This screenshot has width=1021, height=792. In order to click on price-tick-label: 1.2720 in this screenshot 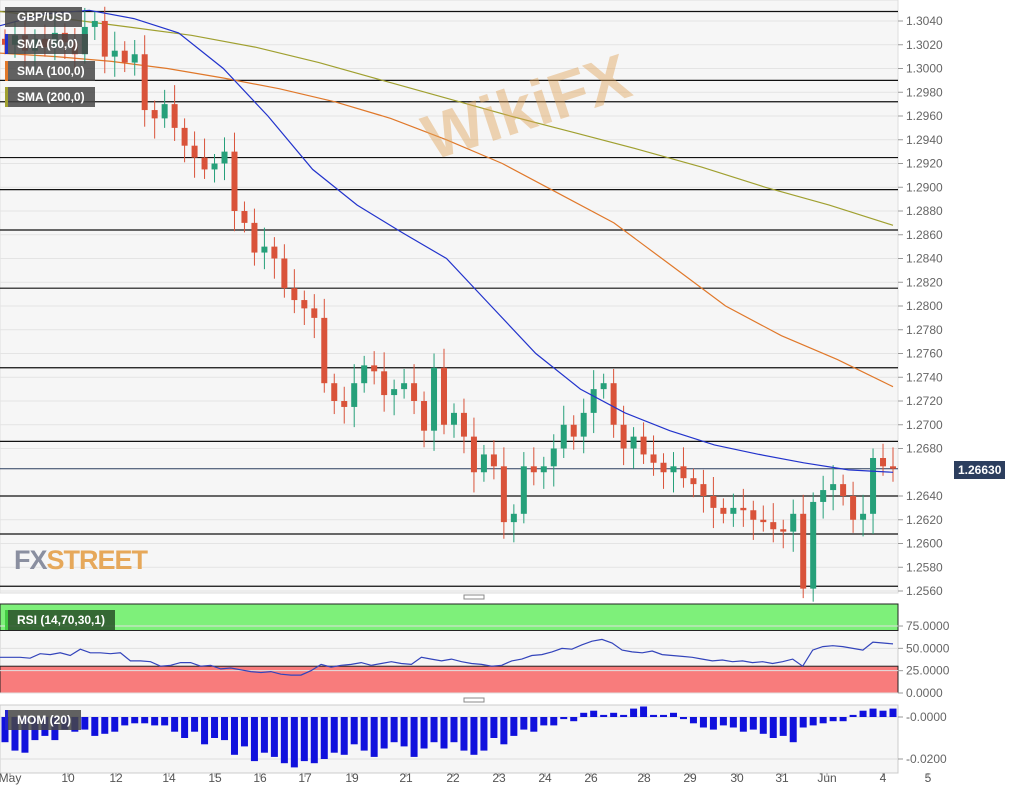, I will do `click(924, 401)`.